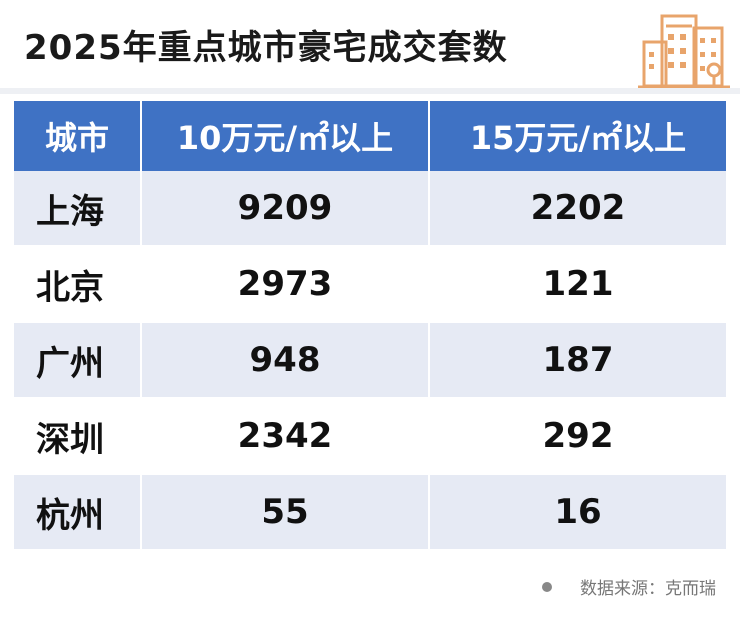 This screenshot has height=629, width=740. I want to click on city-cell: 广州, so click(78, 360).